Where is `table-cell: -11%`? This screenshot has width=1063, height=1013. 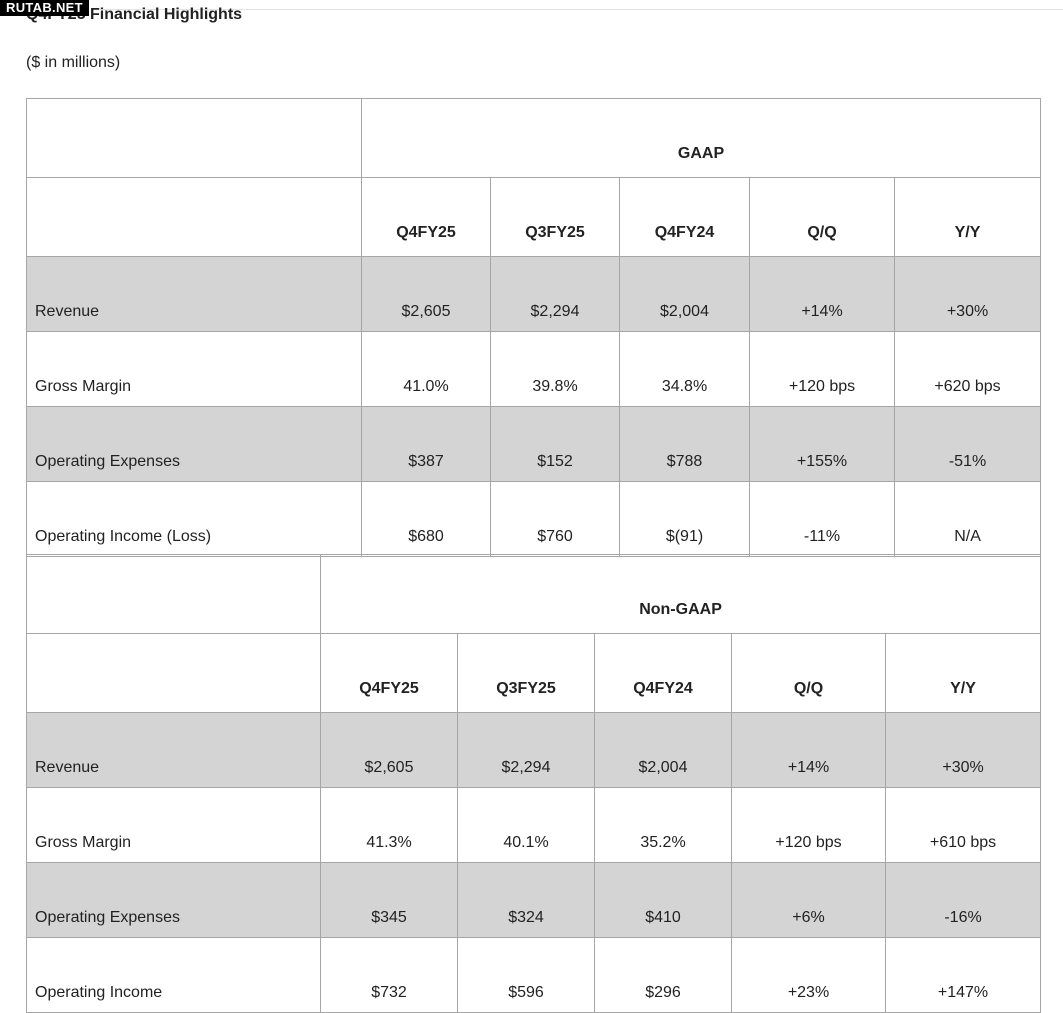 table-cell: -11% is located at coordinates (822, 519).